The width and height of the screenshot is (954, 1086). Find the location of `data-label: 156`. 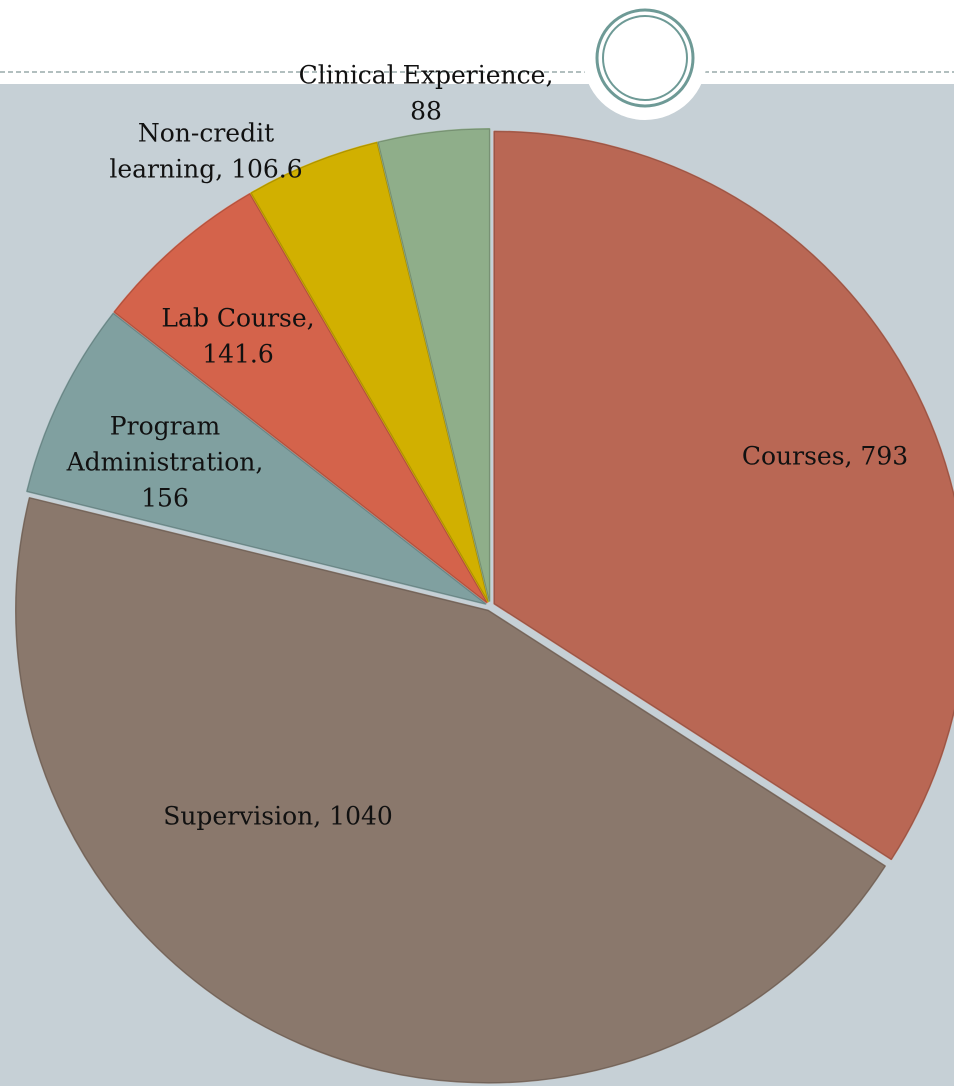

data-label: 156 is located at coordinates (165, 498).